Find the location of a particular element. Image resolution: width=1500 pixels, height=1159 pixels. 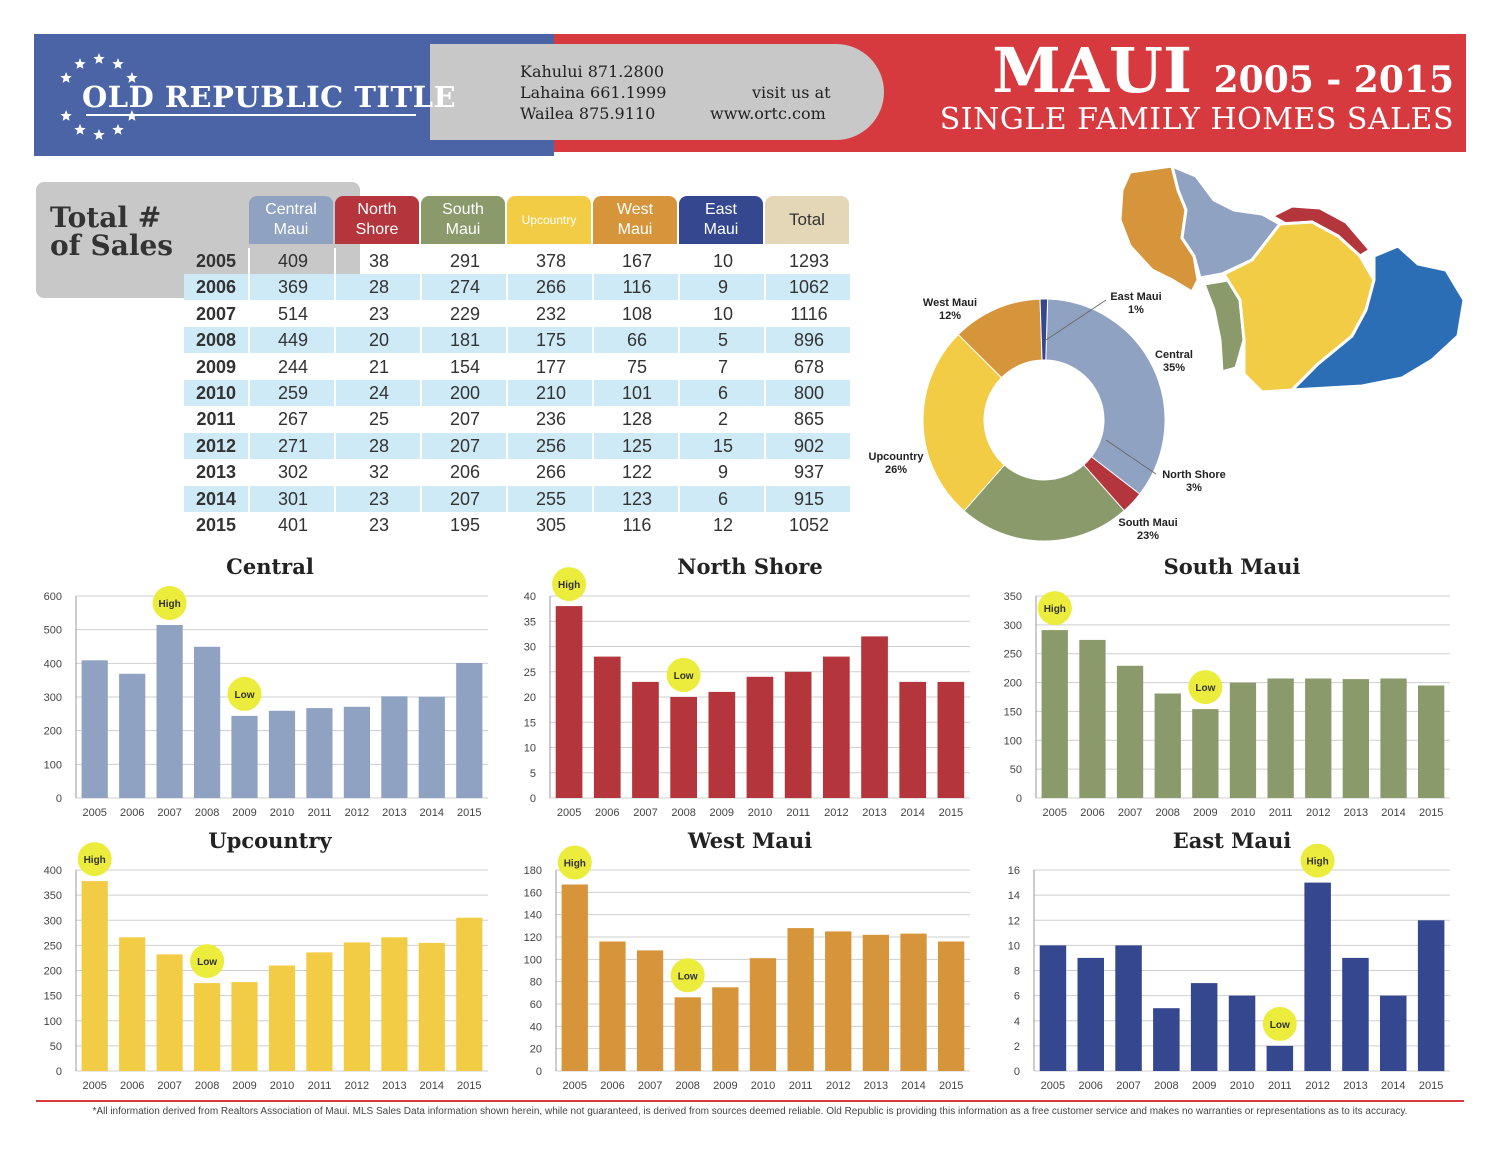

x-tick-label: 2006 is located at coordinates (612, 1086).